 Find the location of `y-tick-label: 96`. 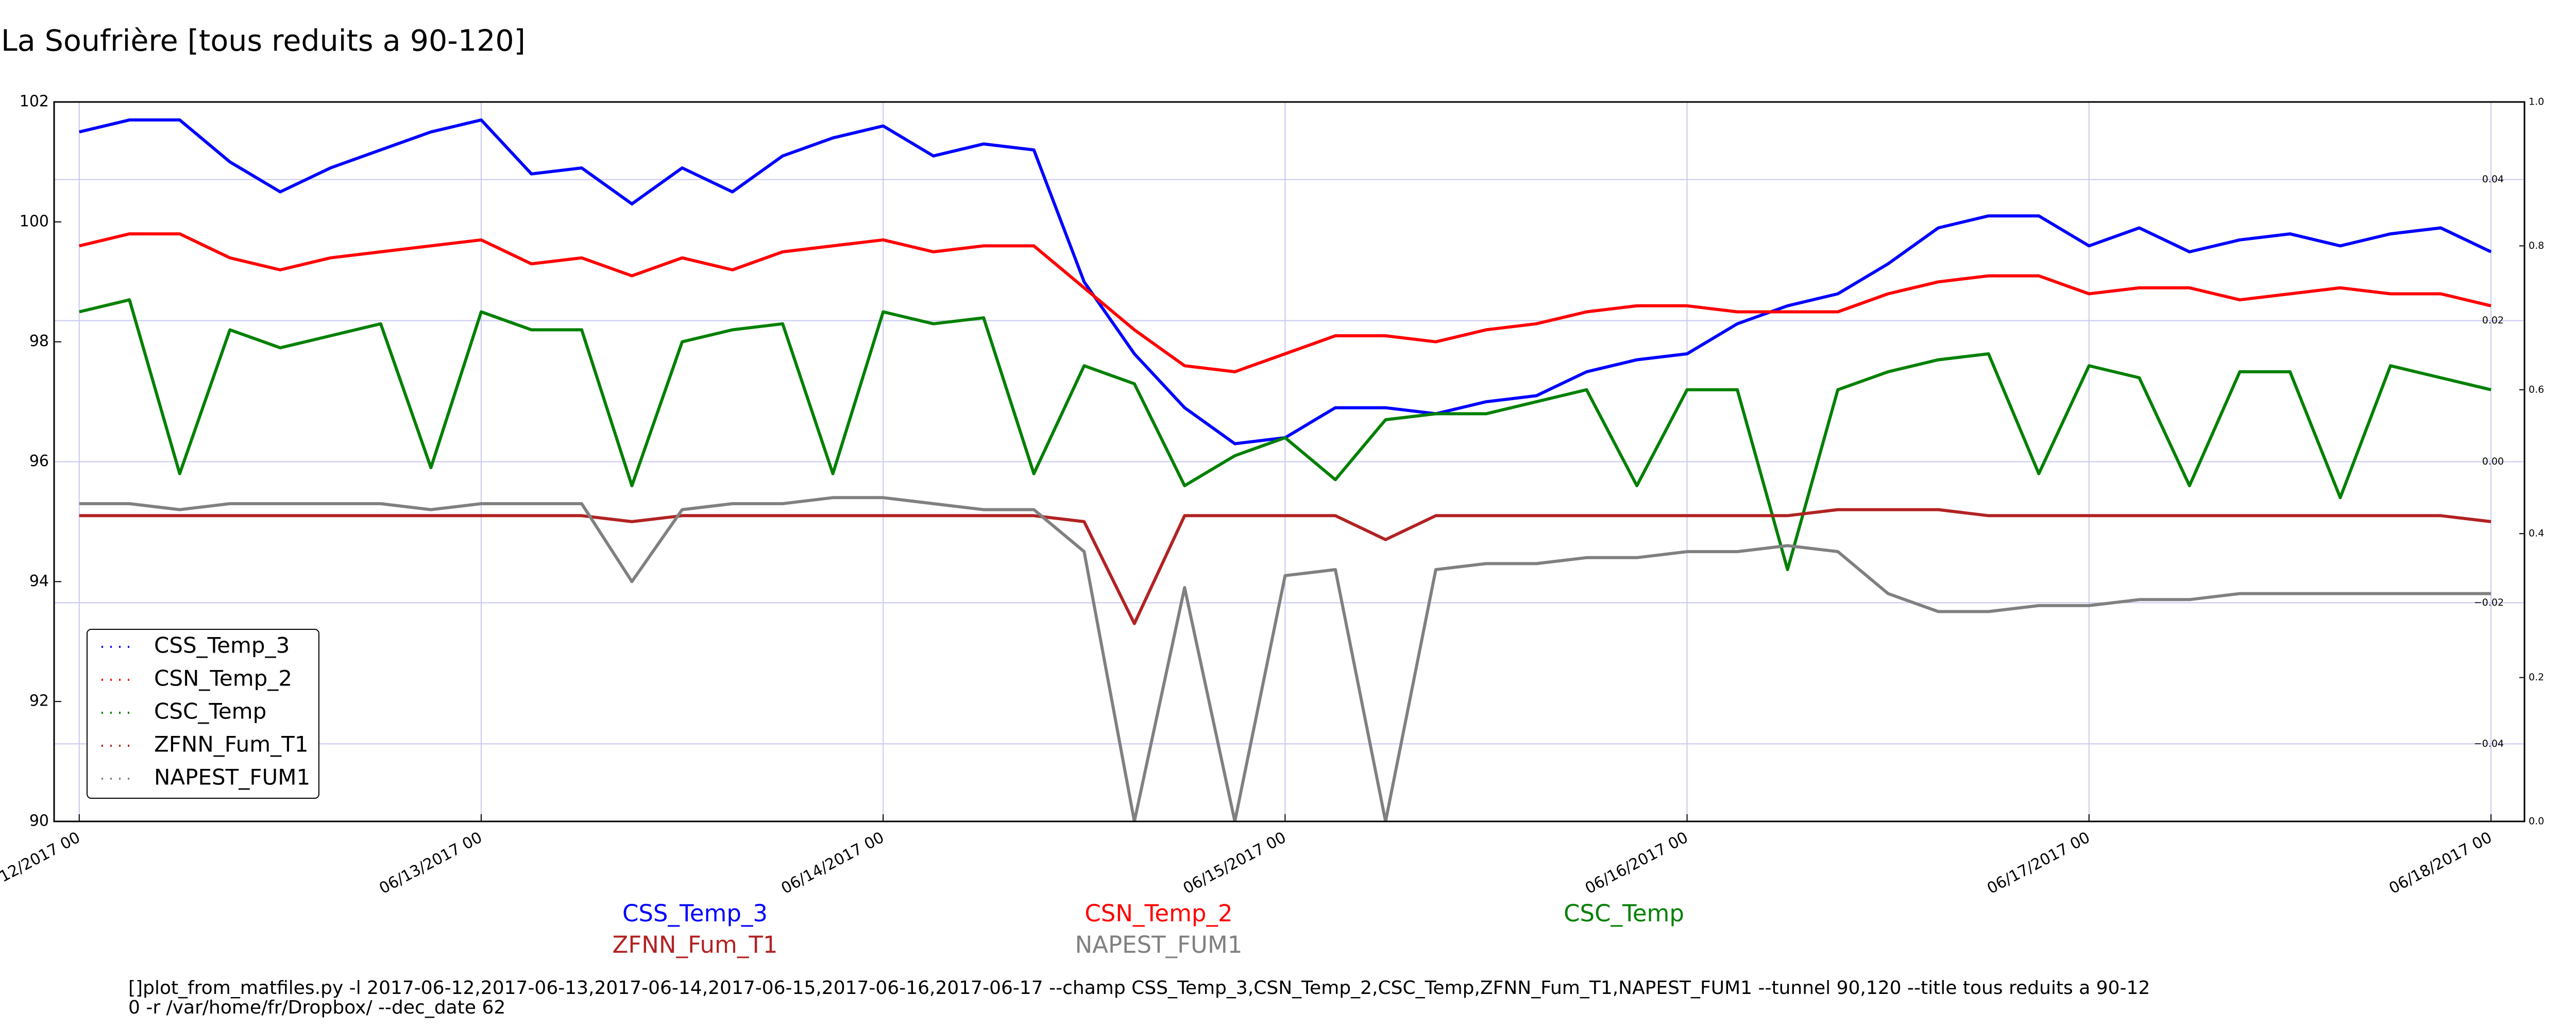

y-tick-label: 96 is located at coordinates (39, 461).